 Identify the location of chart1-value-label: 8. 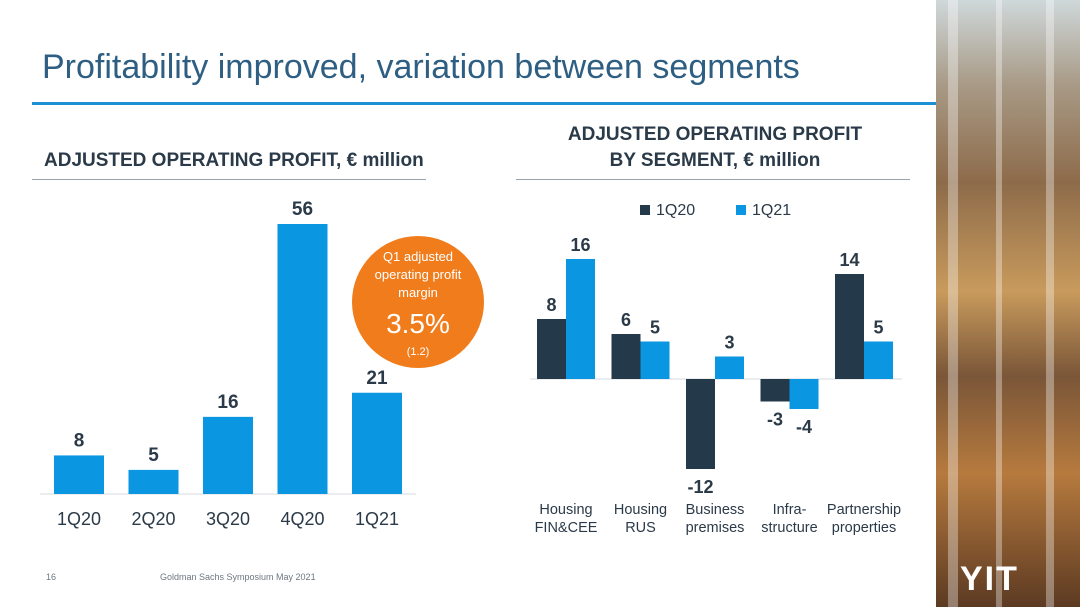
(79, 440).